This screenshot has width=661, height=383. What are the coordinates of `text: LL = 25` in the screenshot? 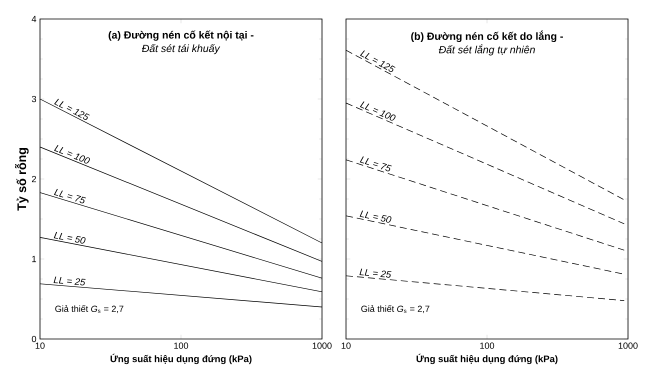 It's located at (375, 273).